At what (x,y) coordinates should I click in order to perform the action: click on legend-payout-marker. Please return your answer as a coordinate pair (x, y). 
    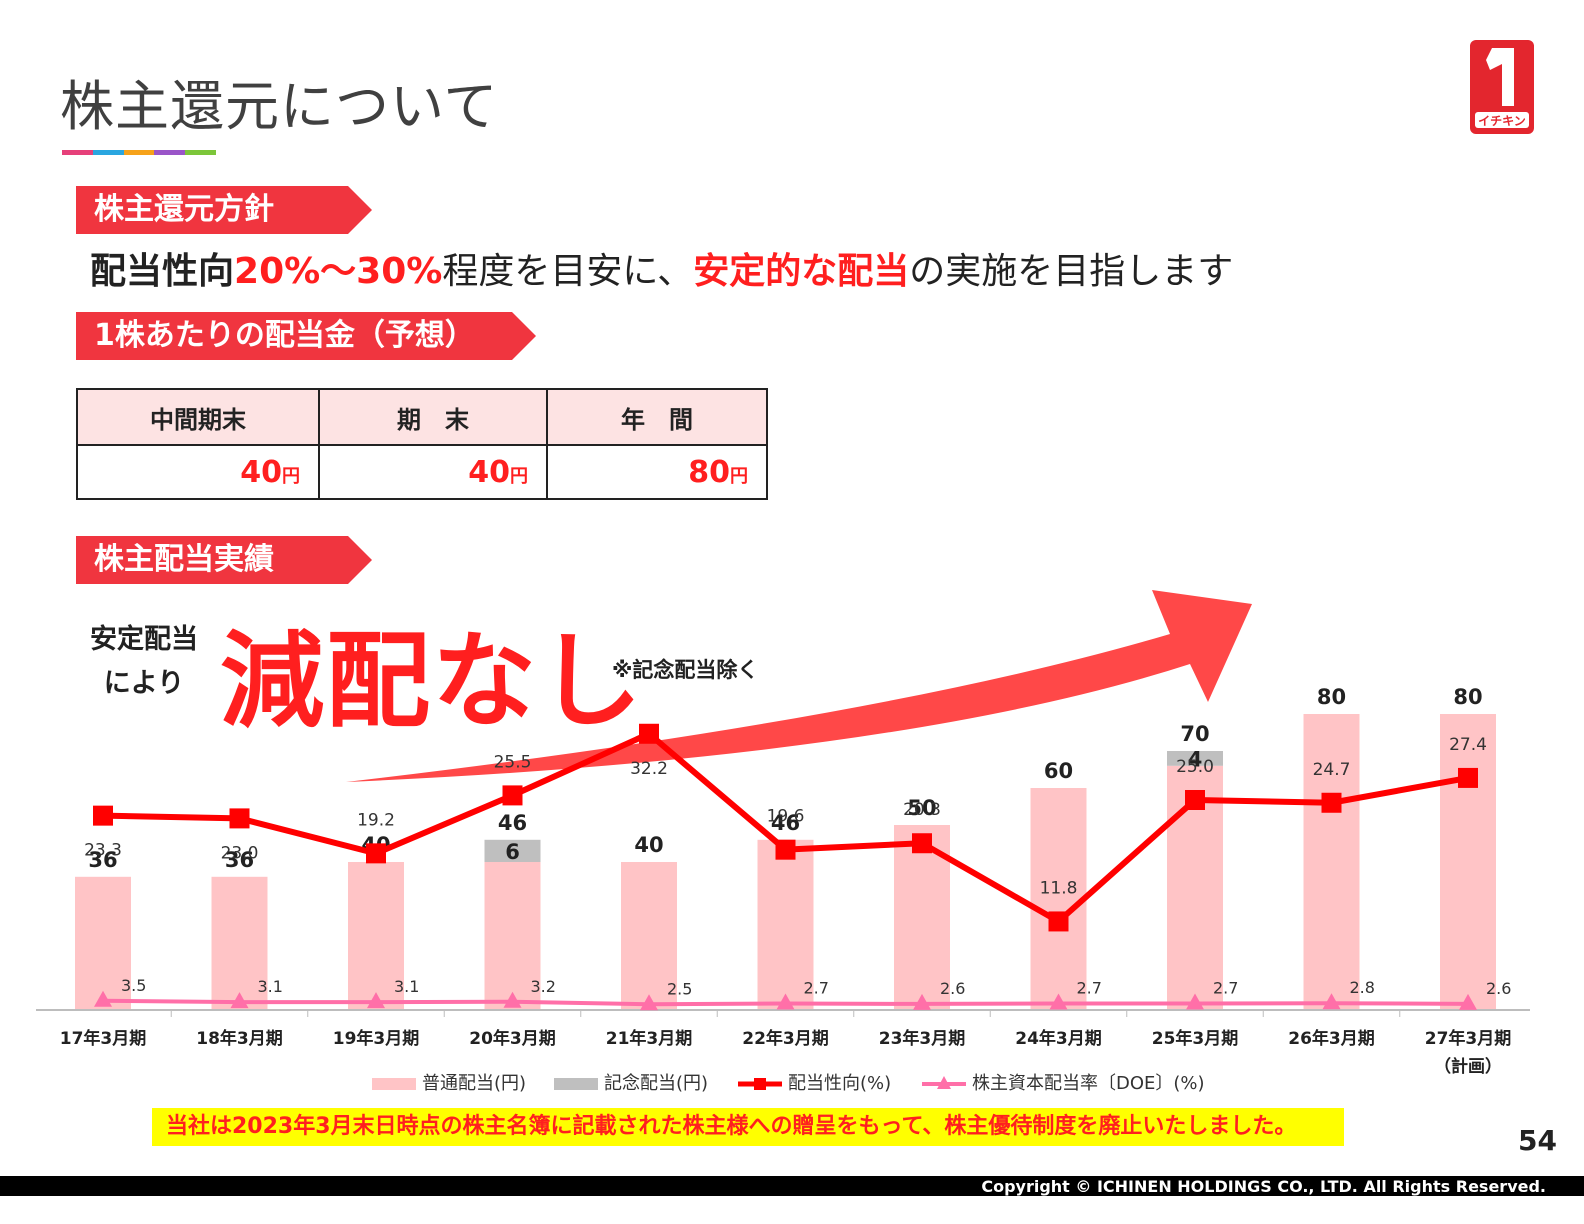
    Looking at the image, I should click on (760, 1084).